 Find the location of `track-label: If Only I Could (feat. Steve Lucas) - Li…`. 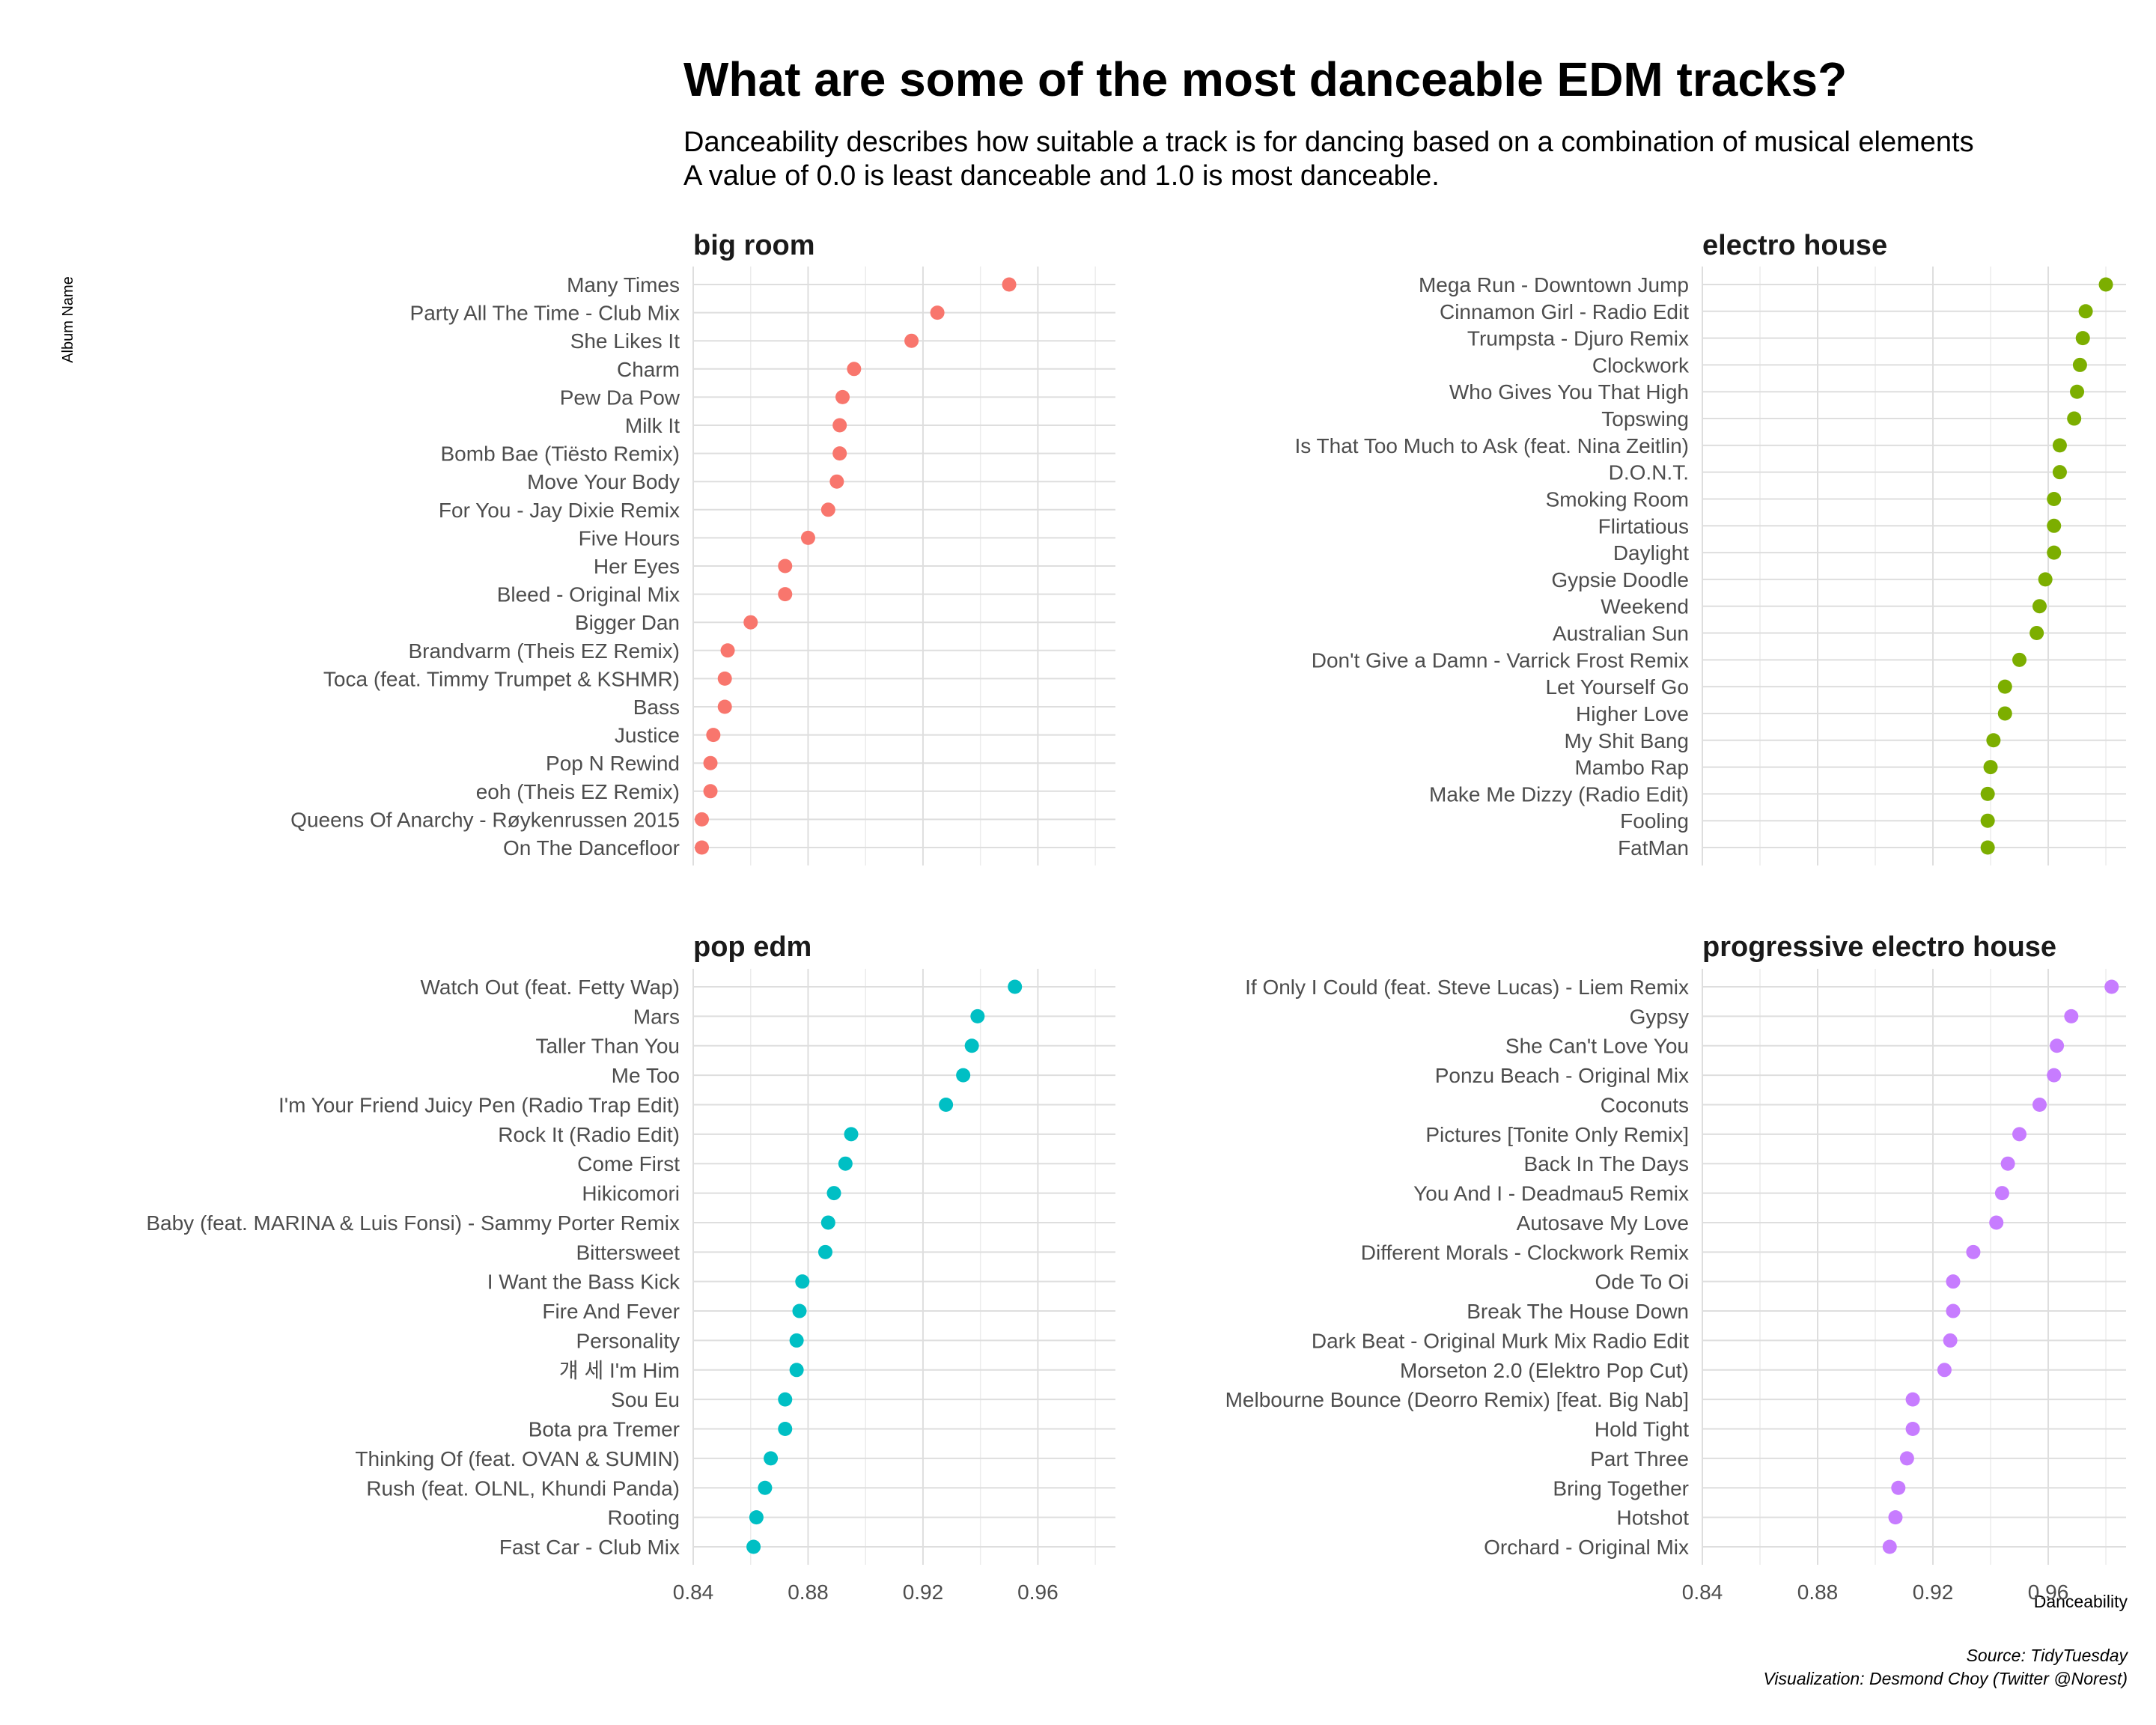

track-label: If Only I Could (feat. Steve Lucas) - Li… is located at coordinates (1467, 987).